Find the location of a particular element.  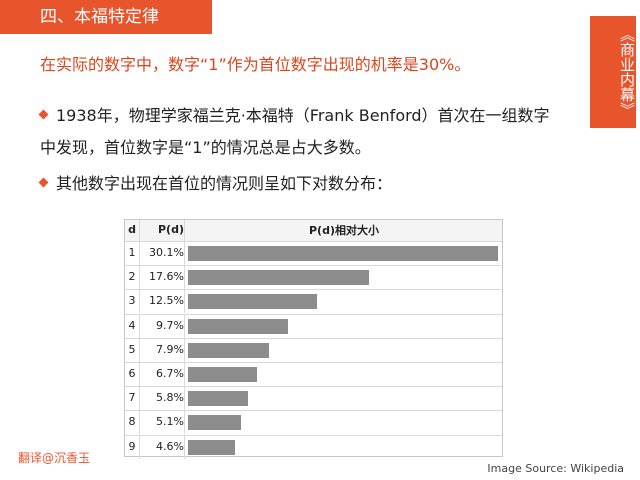

table-row: 3 12.5% is located at coordinates (314, 301).